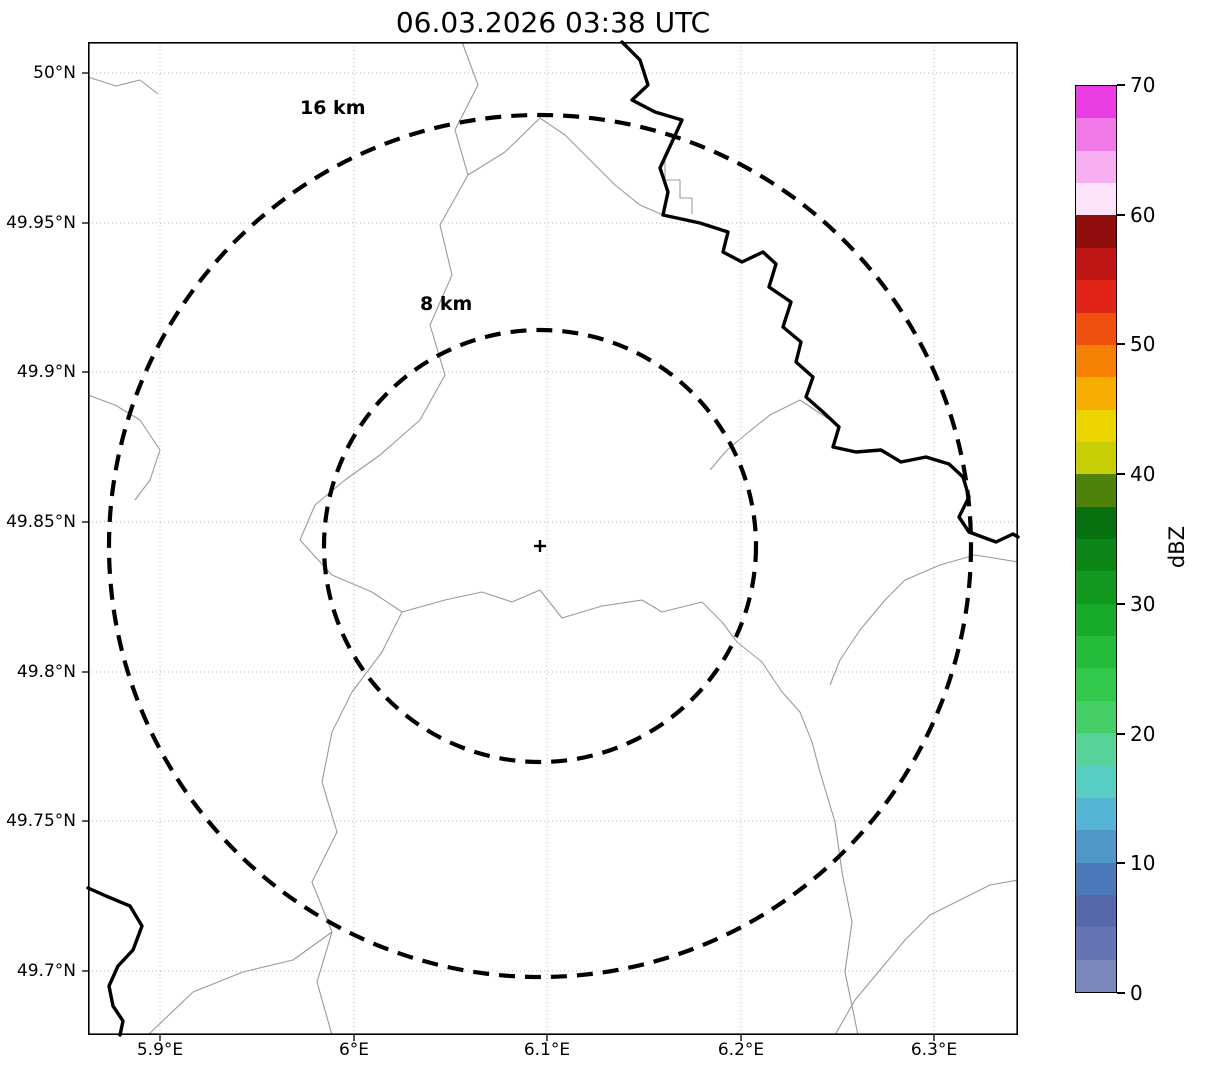 Image resolution: width=1207 pixels, height=1069 pixels. What do you see at coordinates (553, 22) in the screenshot?
I see `figure-title: 06.03.2026 03:38 UTC` at bounding box center [553, 22].